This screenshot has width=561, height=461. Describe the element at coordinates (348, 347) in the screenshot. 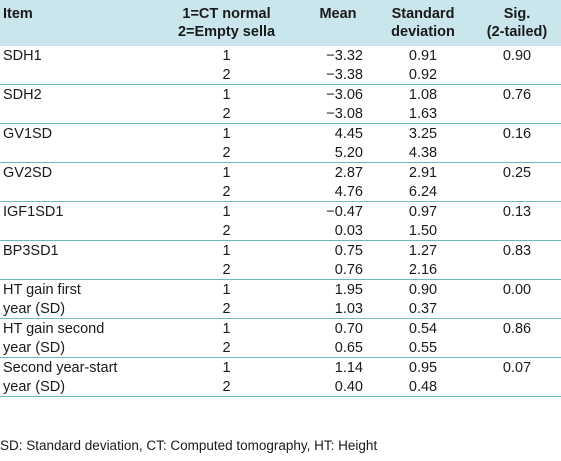

I see `mean-value: 0.65` at that location.